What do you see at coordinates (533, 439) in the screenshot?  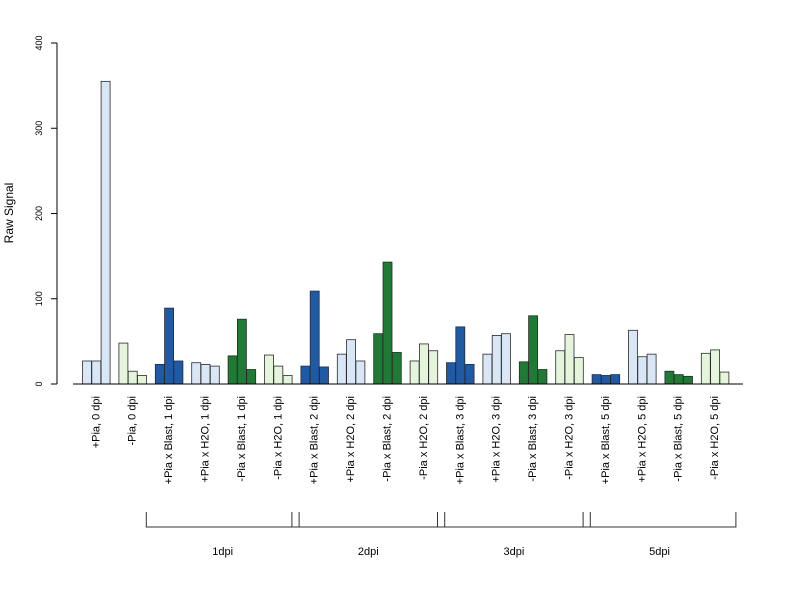 I see `x-tick-label: -Pia x Blast, 3 dpi` at bounding box center [533, 439].